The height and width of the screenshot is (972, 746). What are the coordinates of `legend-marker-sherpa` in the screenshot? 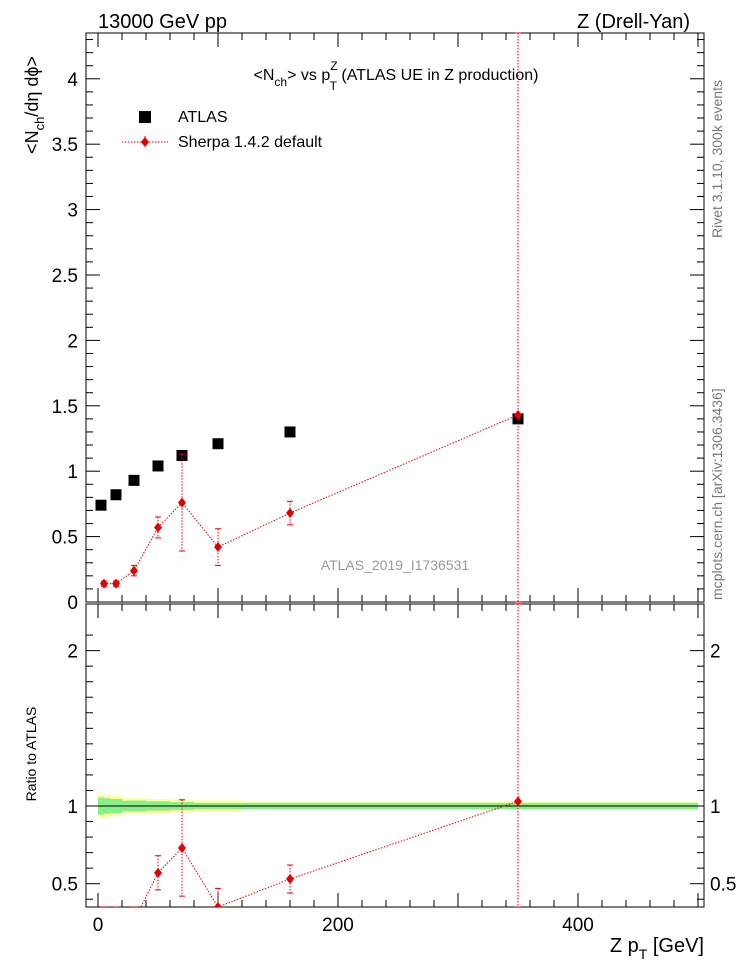 It's located at (145, 142).